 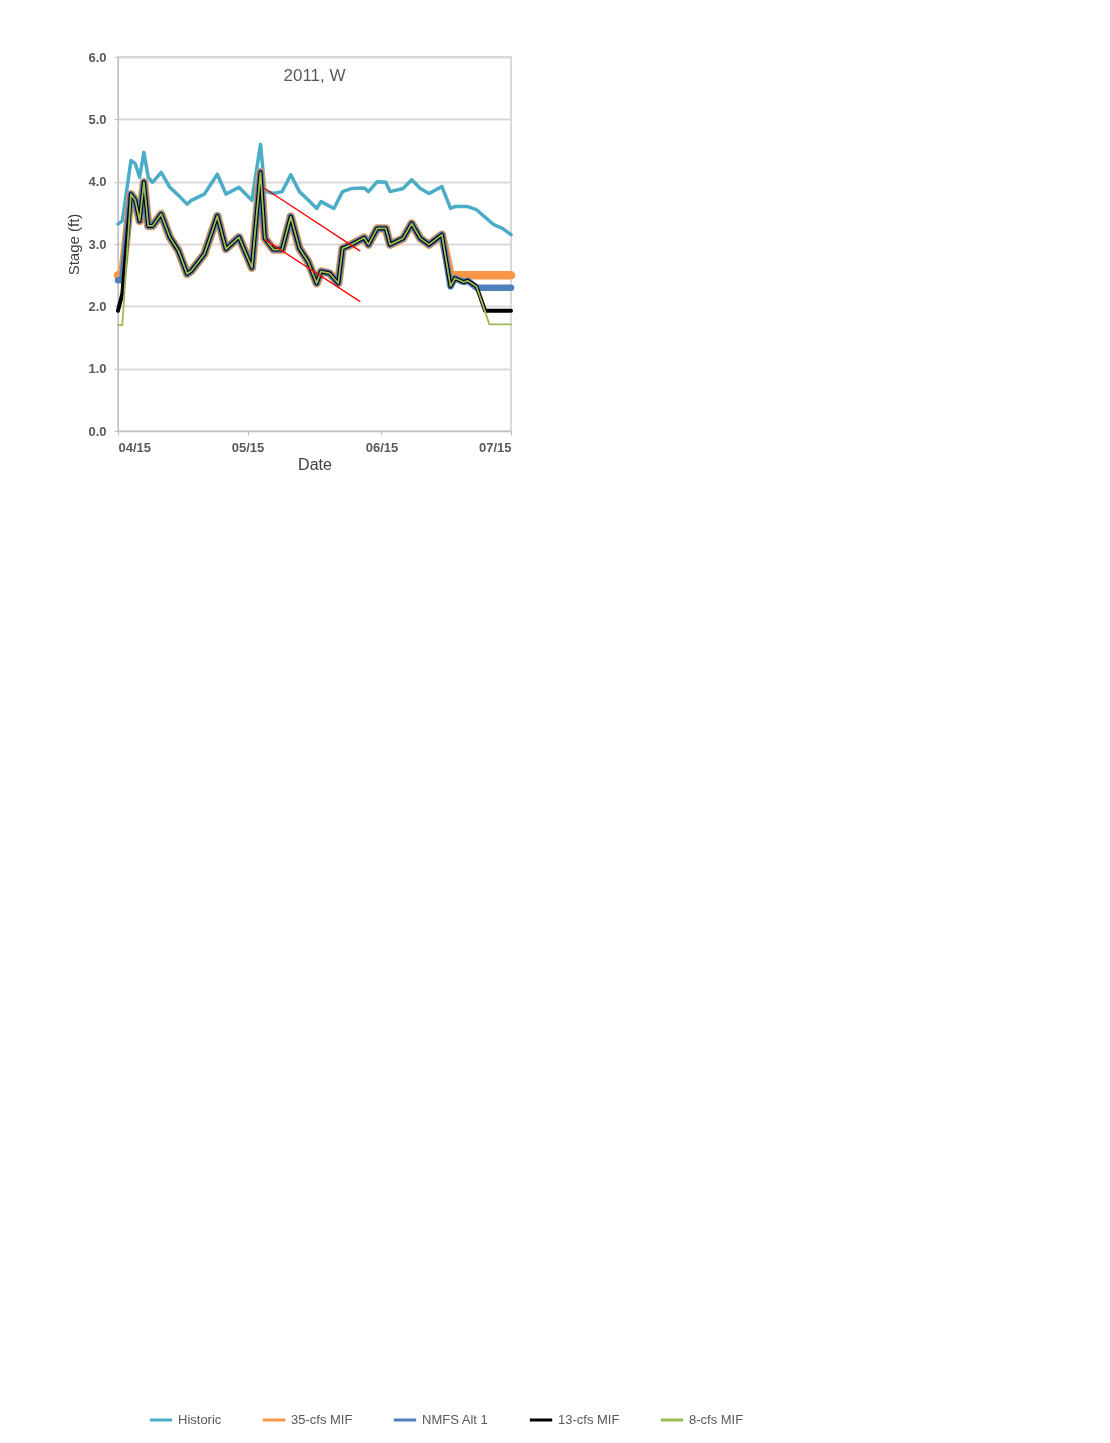 What do you see at coordinates (74, 244) in the screenshot?
I see `y-axis-title: Stage (ft)` at bounding box center [74, 244].